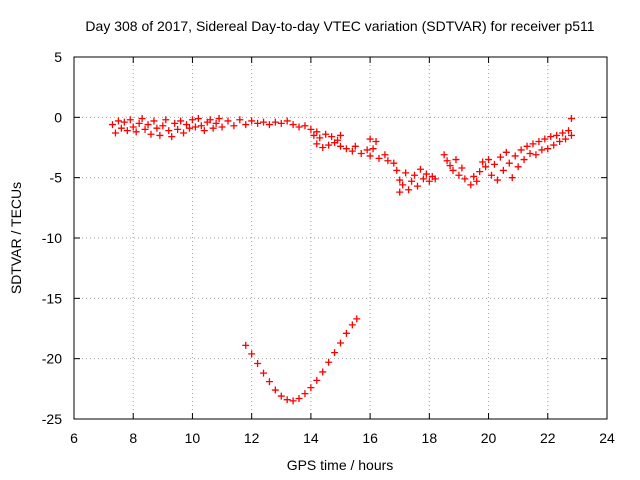 Image resolution: width=640 pixels, height=480 pixels. Describe the element at coordinates (607, 438) in the screenshot. I see `x-tick-label: 24` at that location.